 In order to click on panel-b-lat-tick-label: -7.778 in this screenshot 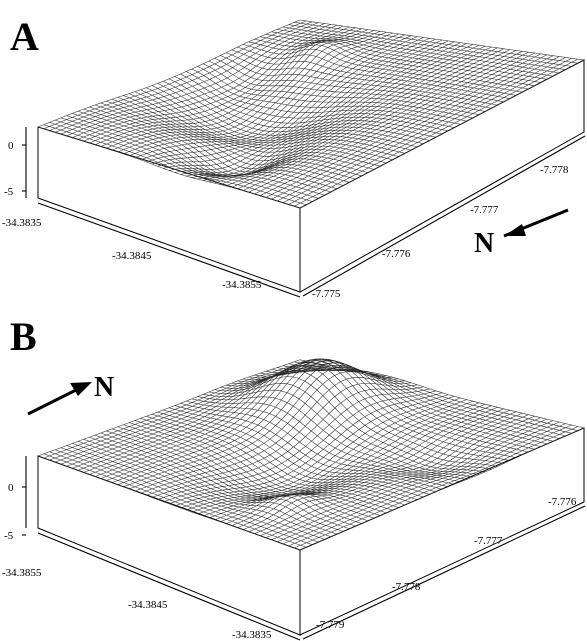, I will do `click(406, 587)`.